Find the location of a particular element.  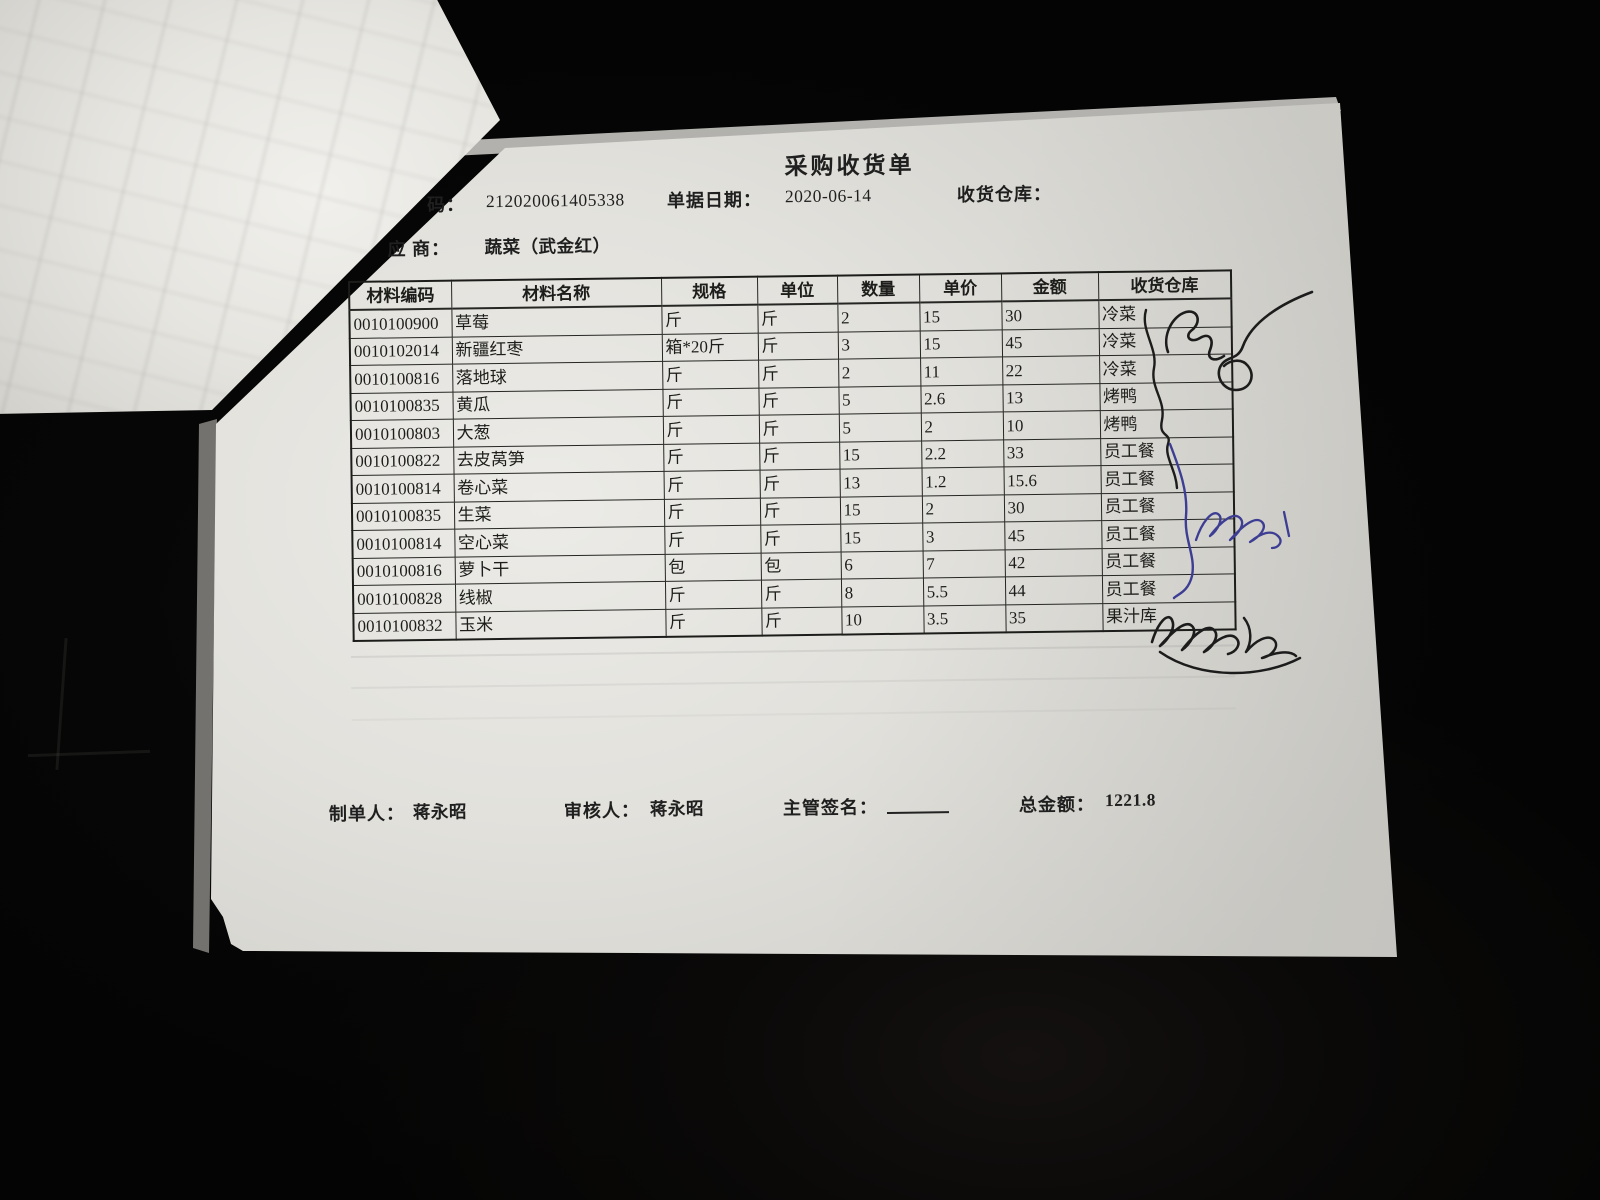

cell-qty: 6 is located at coordinates (881, 565).